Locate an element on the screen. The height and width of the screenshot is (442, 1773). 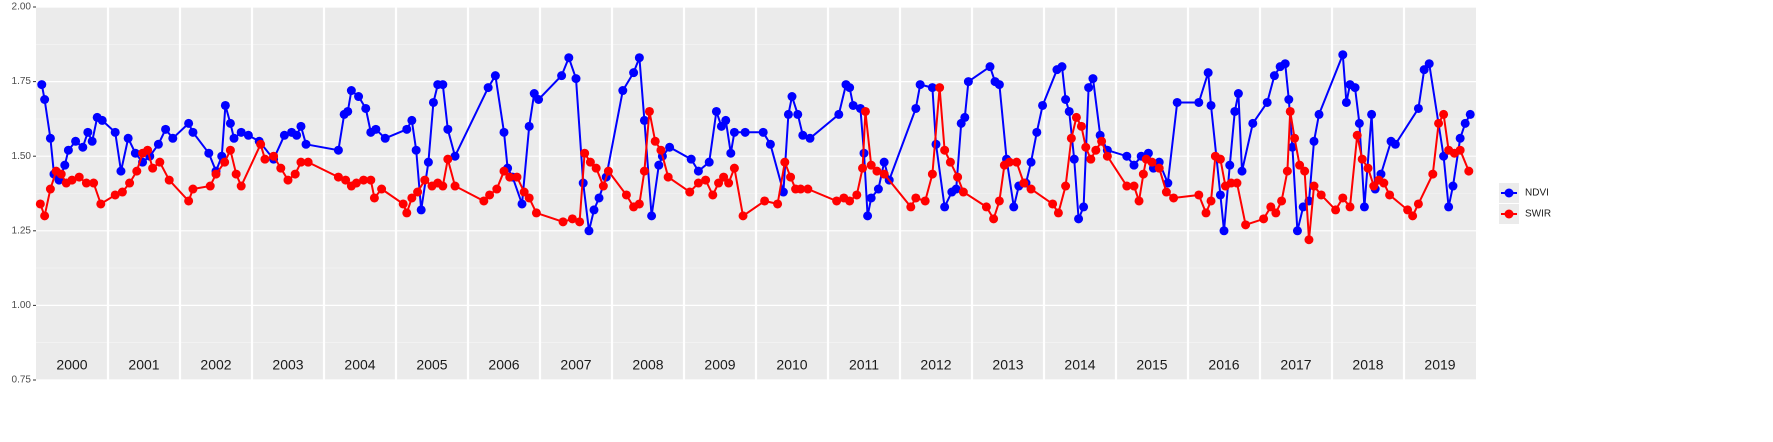
year-label: 2015 is located at coordinates (1151, 365).